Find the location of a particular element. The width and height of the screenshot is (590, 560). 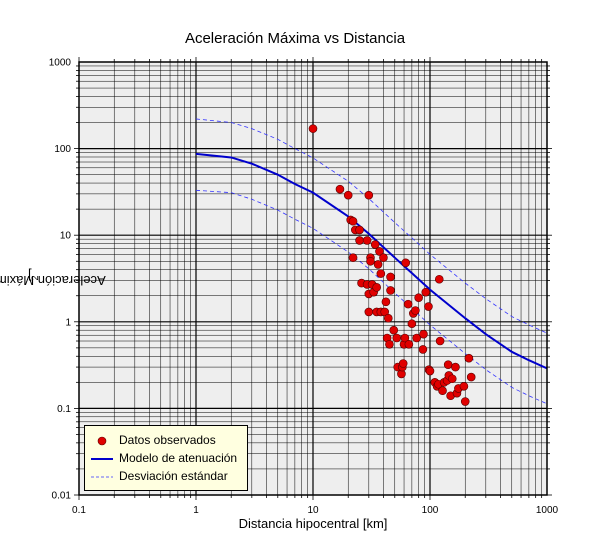

points-layer is located at coordinates (392, 265).